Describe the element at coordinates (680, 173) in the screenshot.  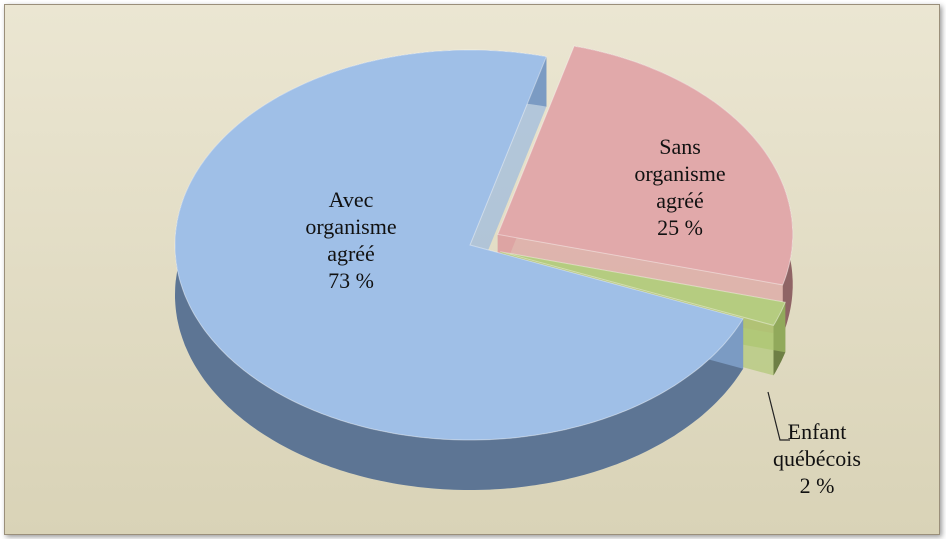
I see `category-label: Sans organisme agréé` at that location.